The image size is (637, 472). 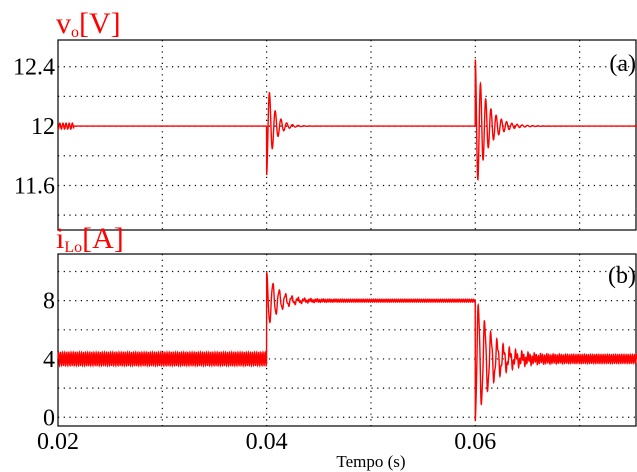 I want to click on y-tick-label: 8, so click(x=49, y=302).